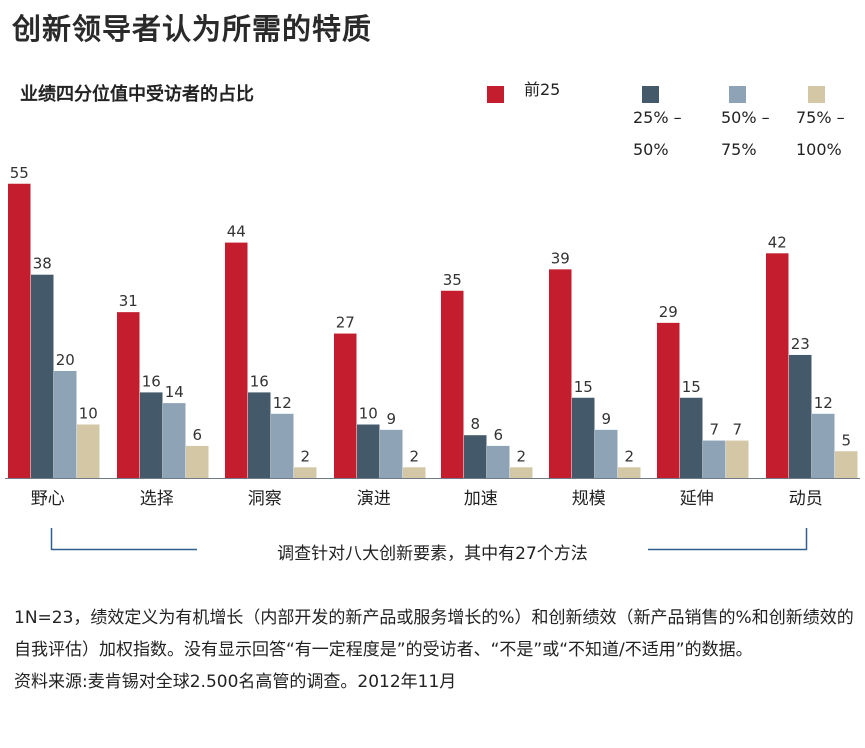 The image size is (865, 748). Describe the element at coordinates (823, 403) in the screenshot. I see `bar-value-label-7-2: 12` at that location.